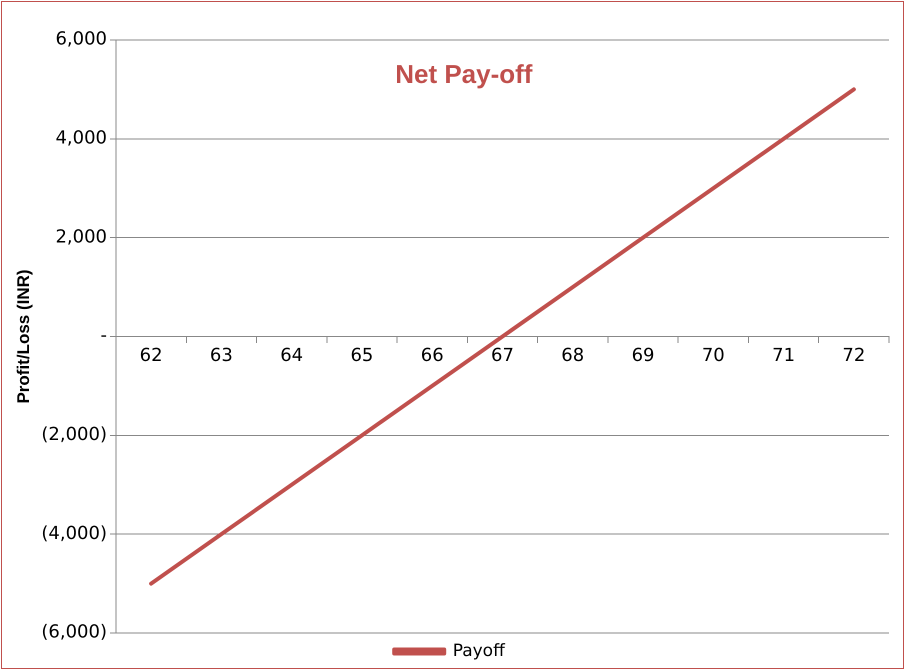  I want to click on y-axis-title: Profit/Loss (INR), so click(23, 336).